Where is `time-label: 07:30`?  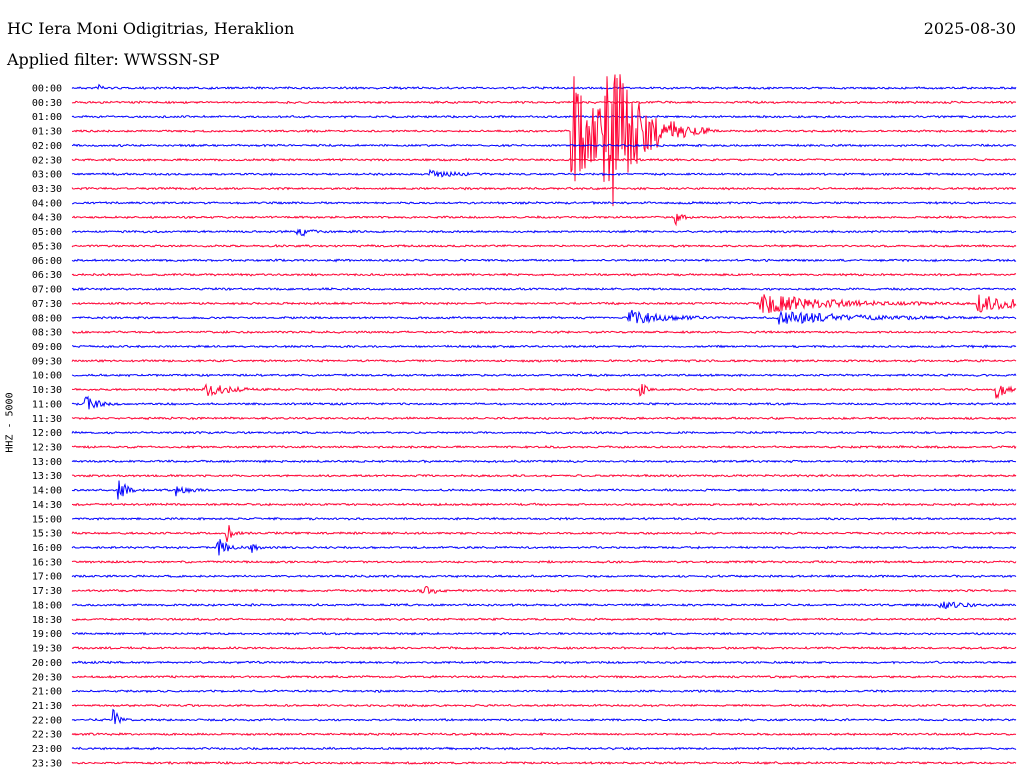 time-label: 07:30 is located at coordinates (47, 304).